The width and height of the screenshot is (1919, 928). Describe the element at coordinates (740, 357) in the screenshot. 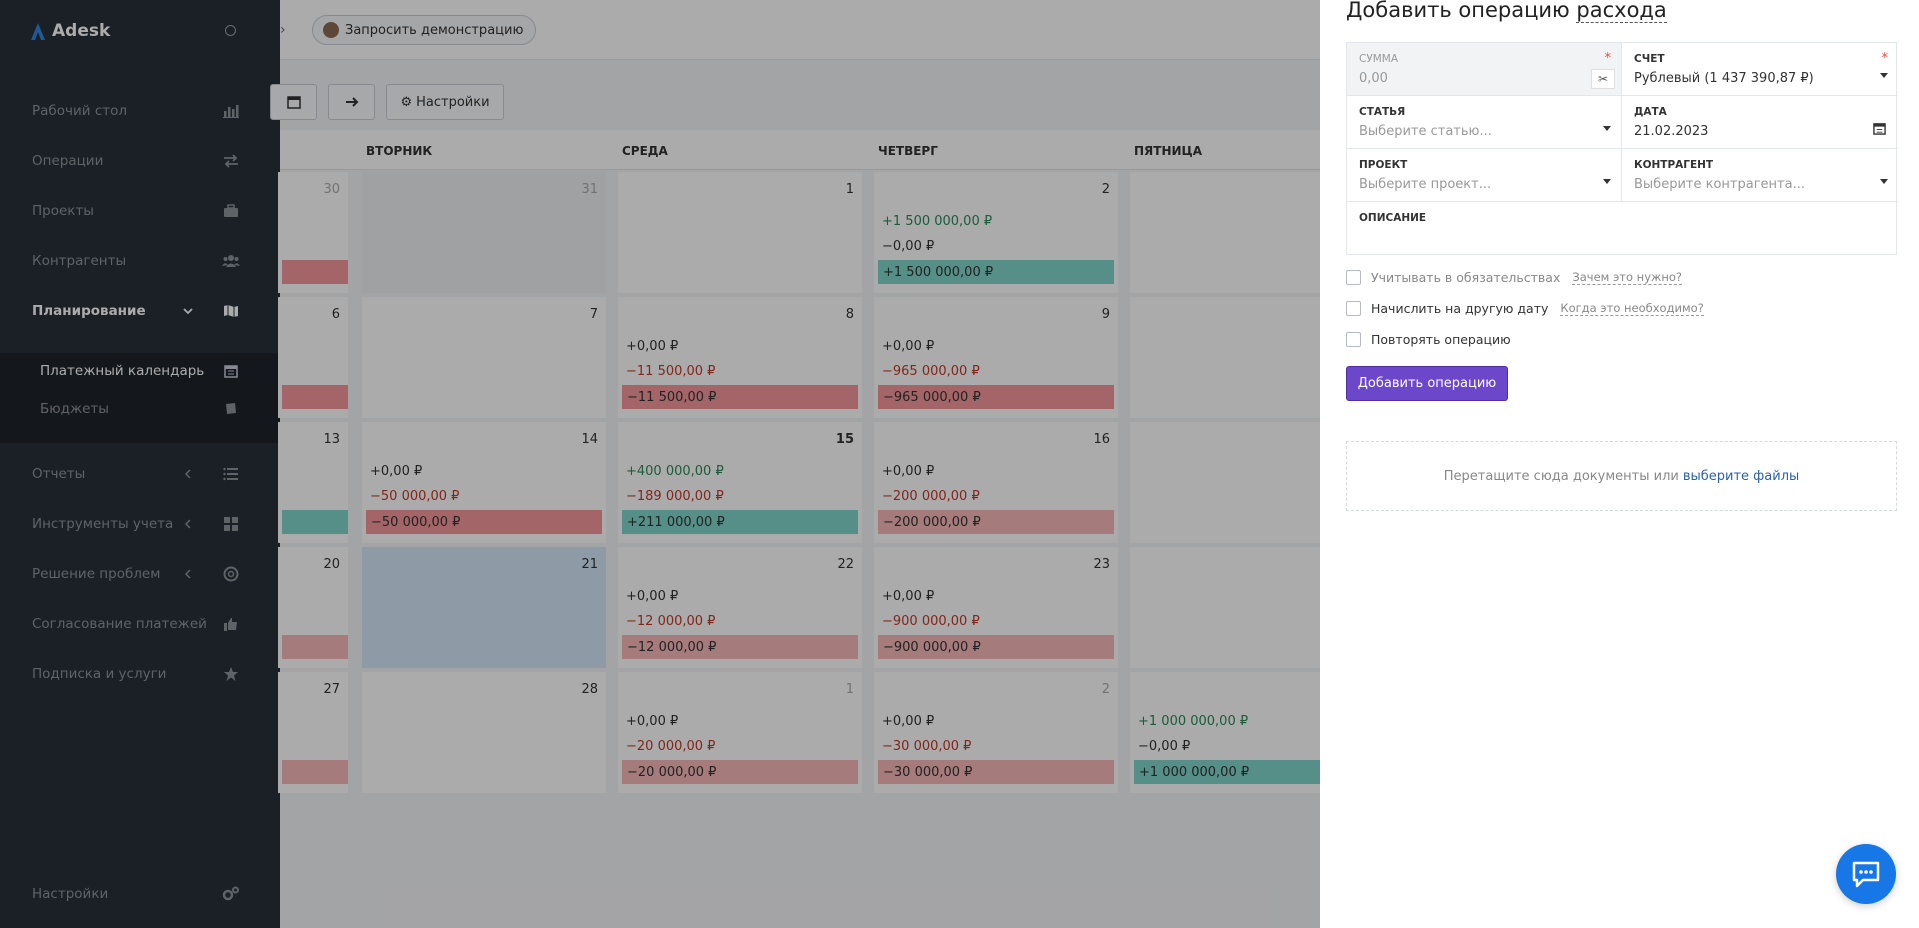

I see `calendar-day-cell: 8 +0,00 ₽ −11 500,00 ₽ −11 500,00 ₽` at that location.